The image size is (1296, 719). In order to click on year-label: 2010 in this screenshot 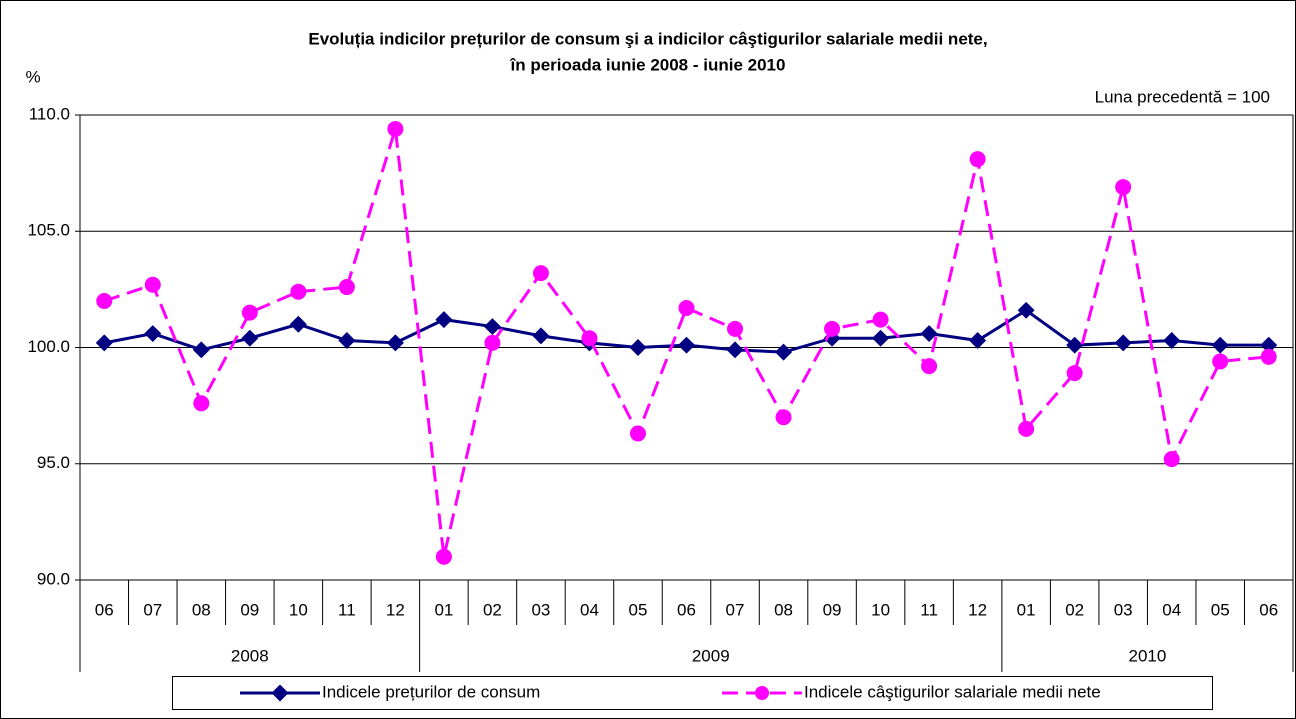, I will do `click(1148, 655)`.